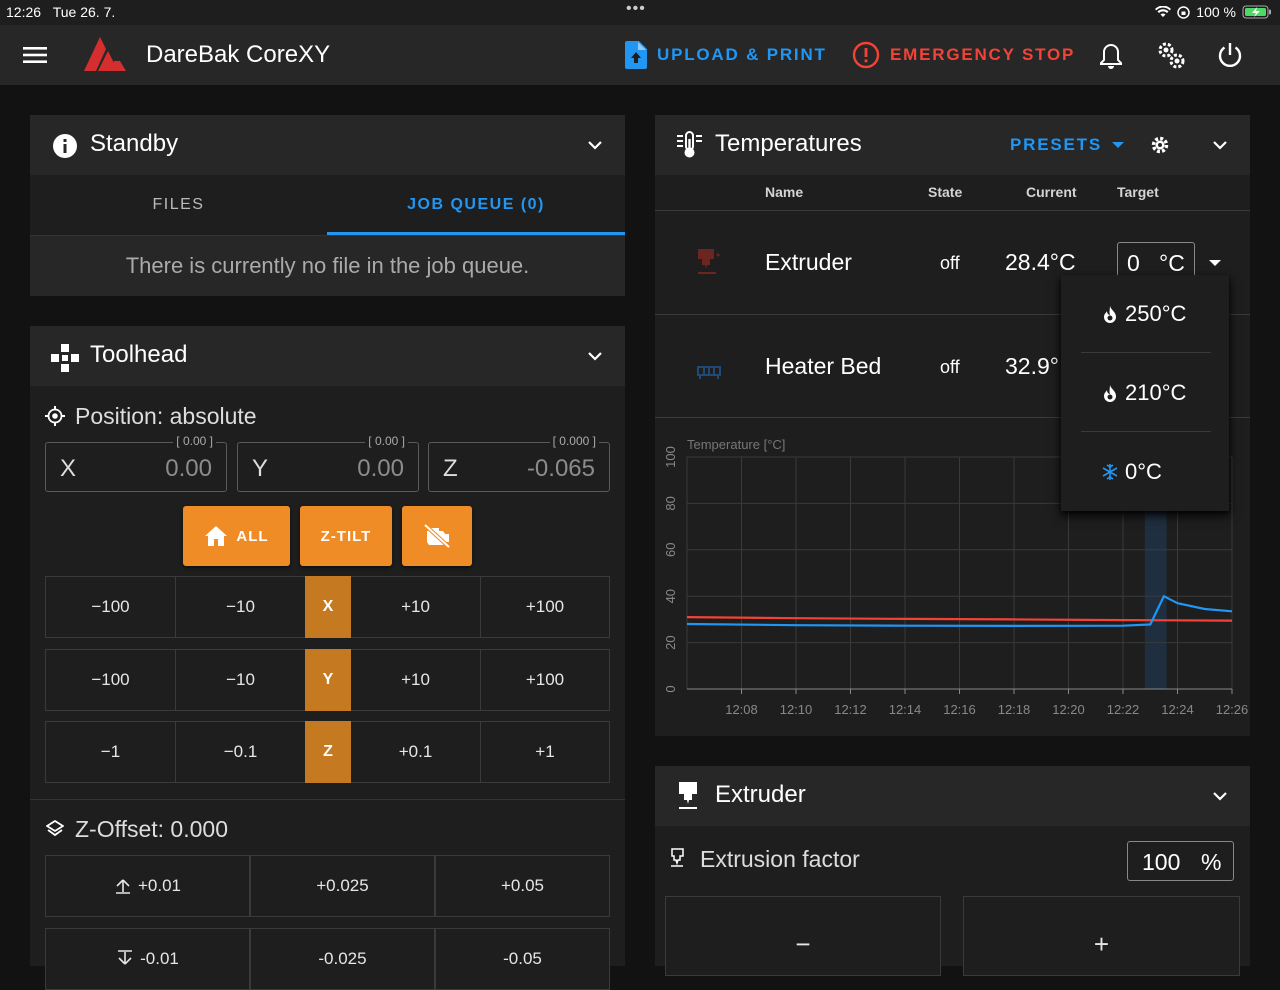  I want to click on crosshairs-gps-icon, so click(55, 416).